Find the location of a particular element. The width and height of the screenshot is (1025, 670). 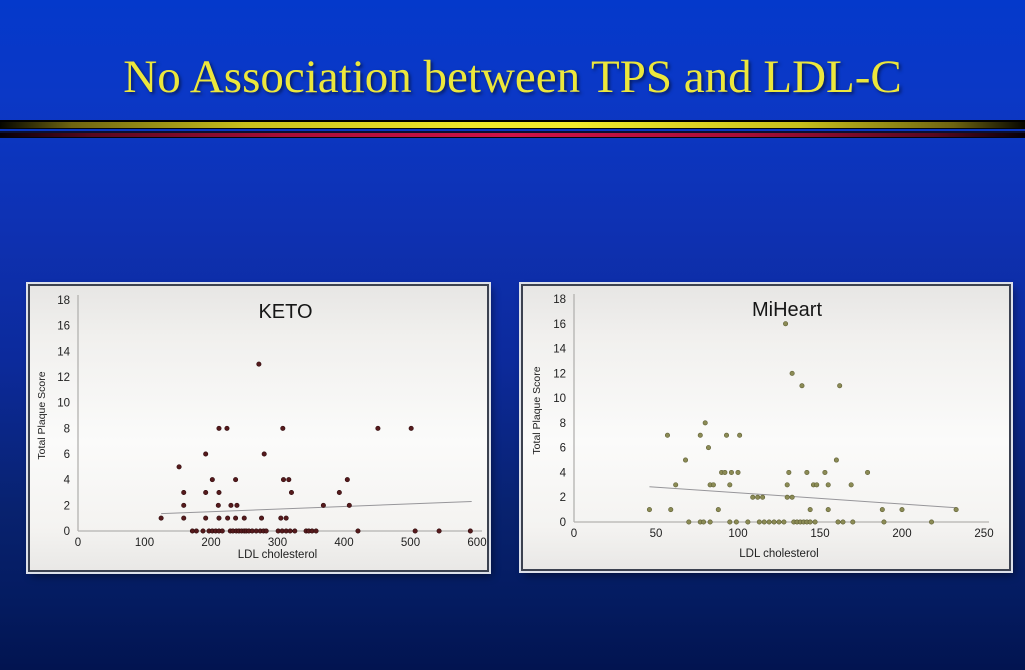

x-tick-label: 200 is located at coordinates (901, 534).